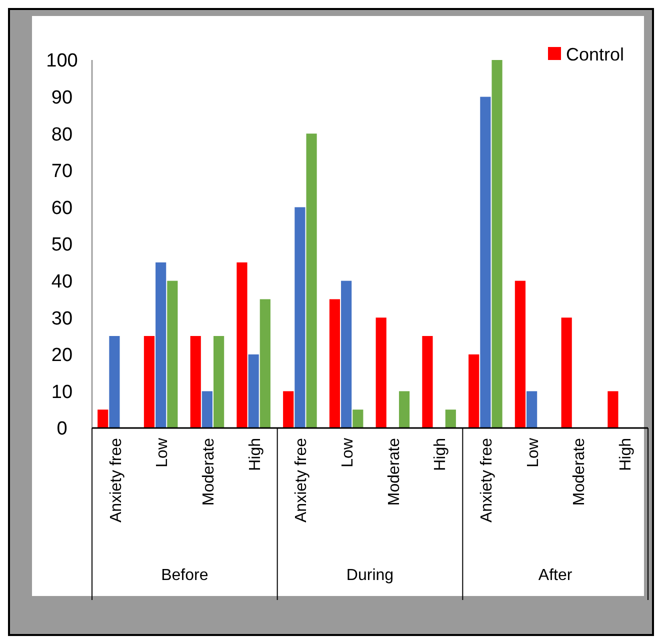  Describe the element at coordinates (62, 245) in the screenshot. I see `y-tick-label: 50` at that location.